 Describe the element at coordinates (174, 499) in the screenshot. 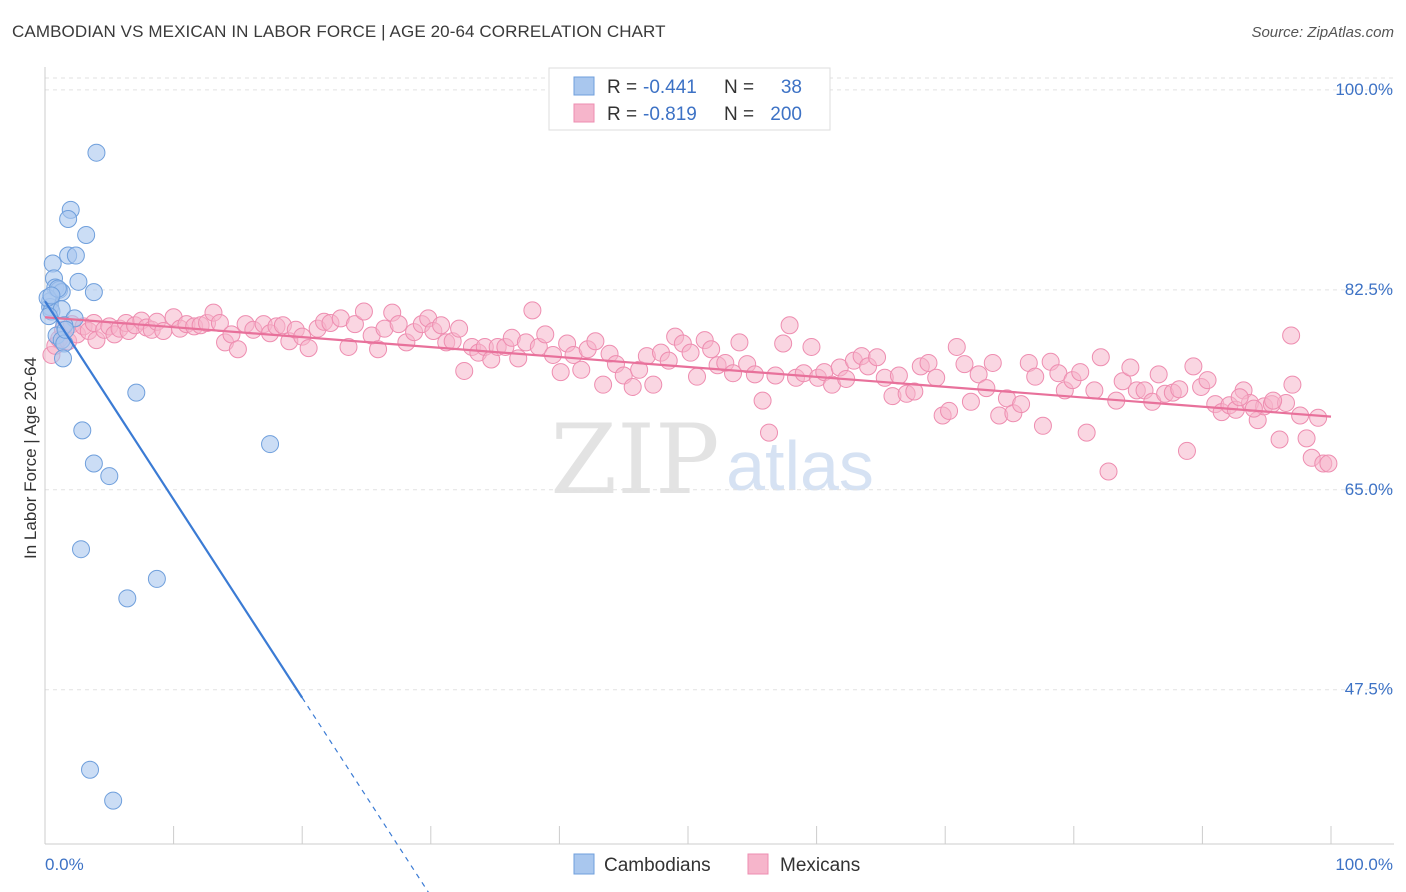

I see `cambodians-trend-line` at that location.